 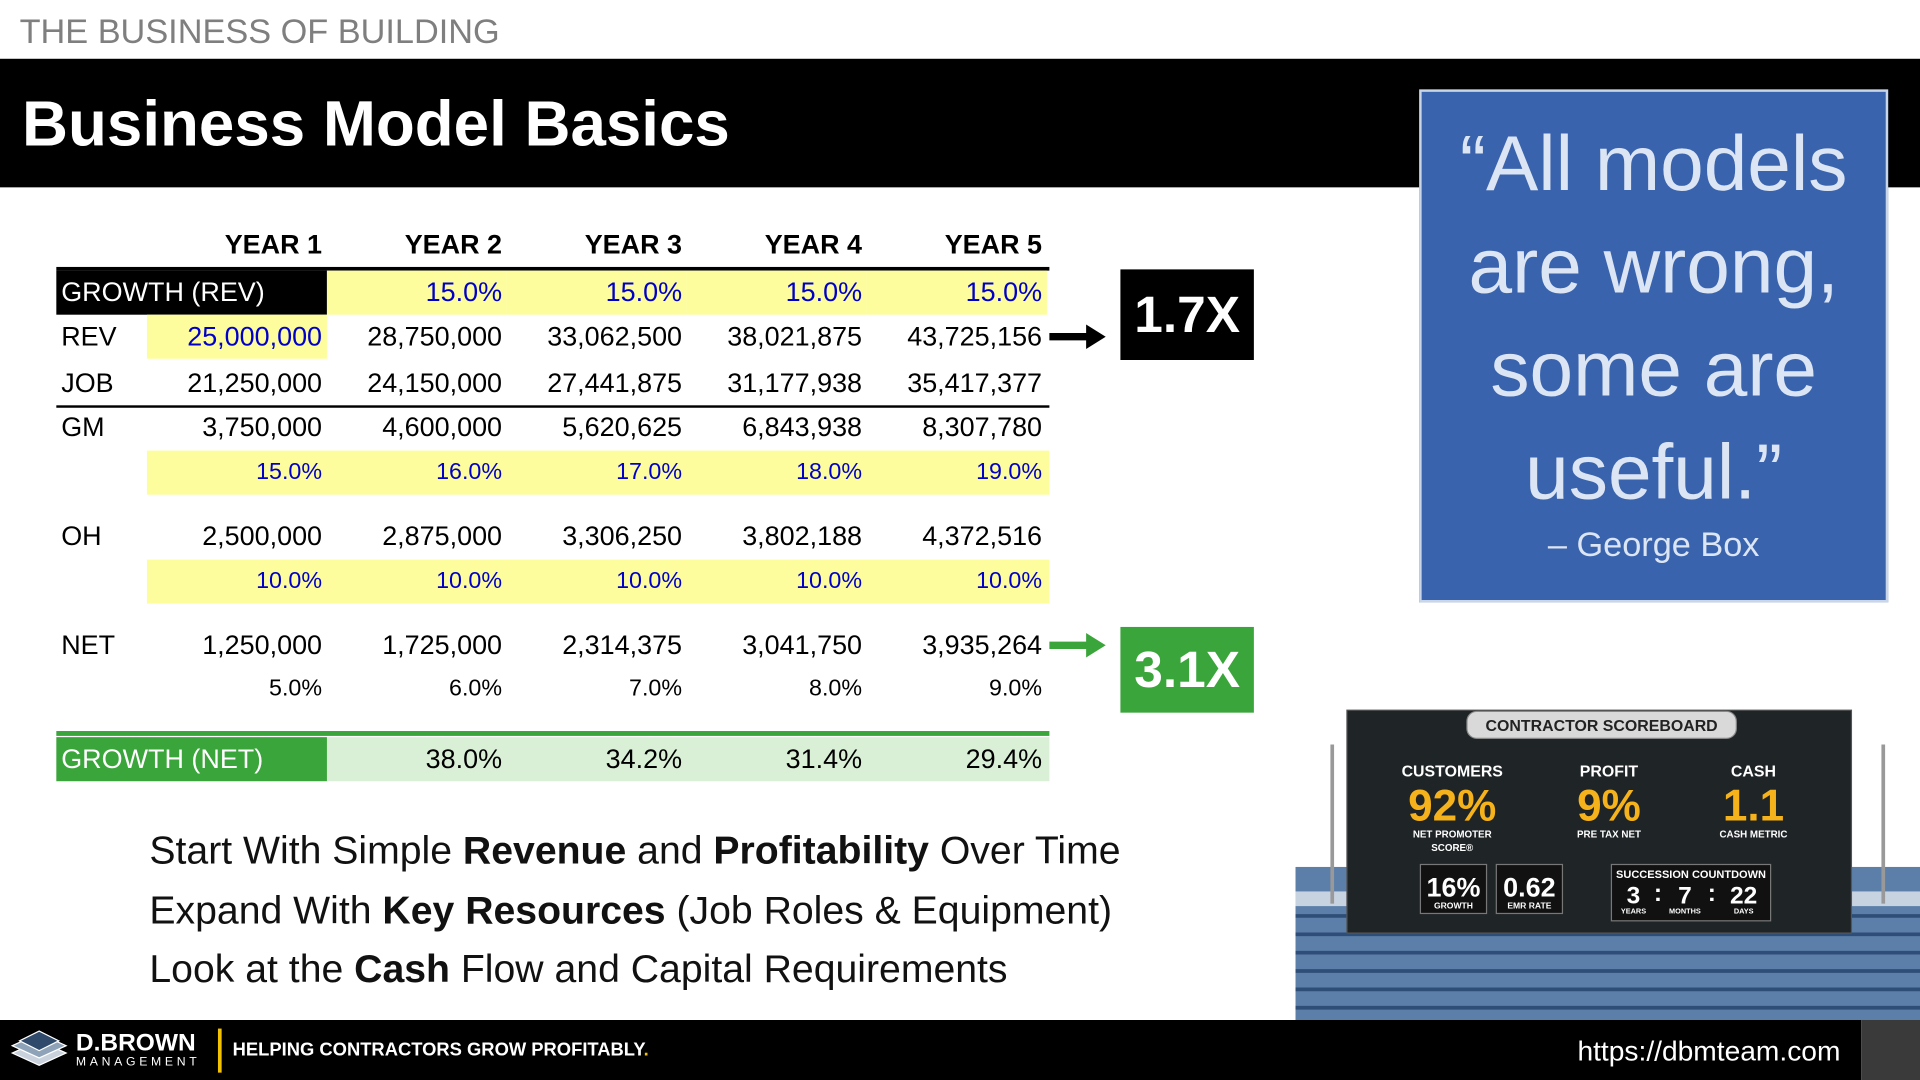 I want to click on table-cell: 31,177,938, so click(x=795, y=382).